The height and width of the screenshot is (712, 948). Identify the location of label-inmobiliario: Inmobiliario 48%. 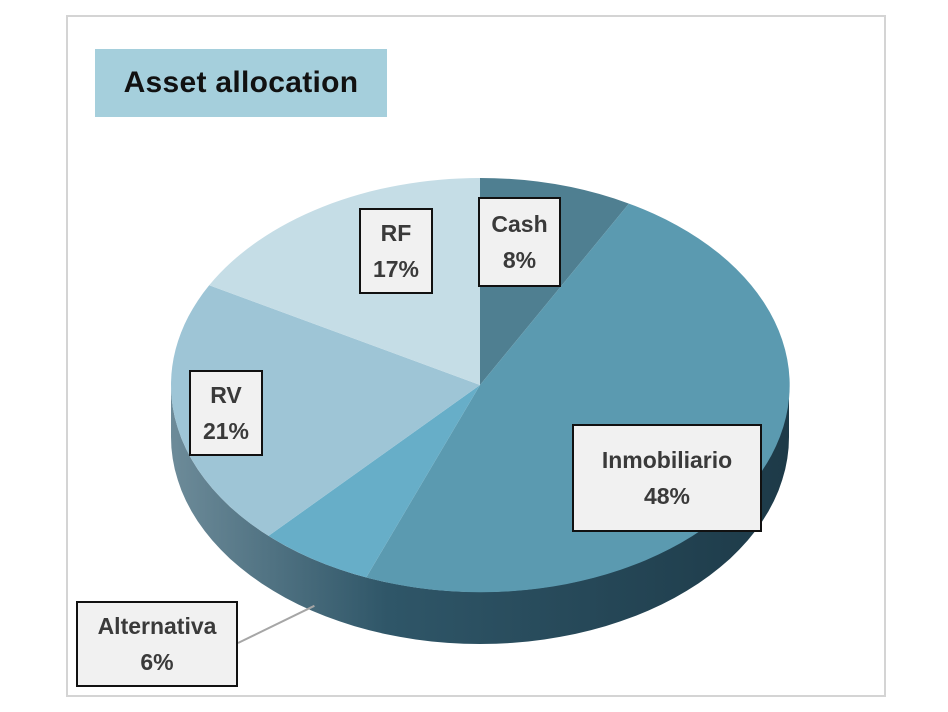
(667, 478).